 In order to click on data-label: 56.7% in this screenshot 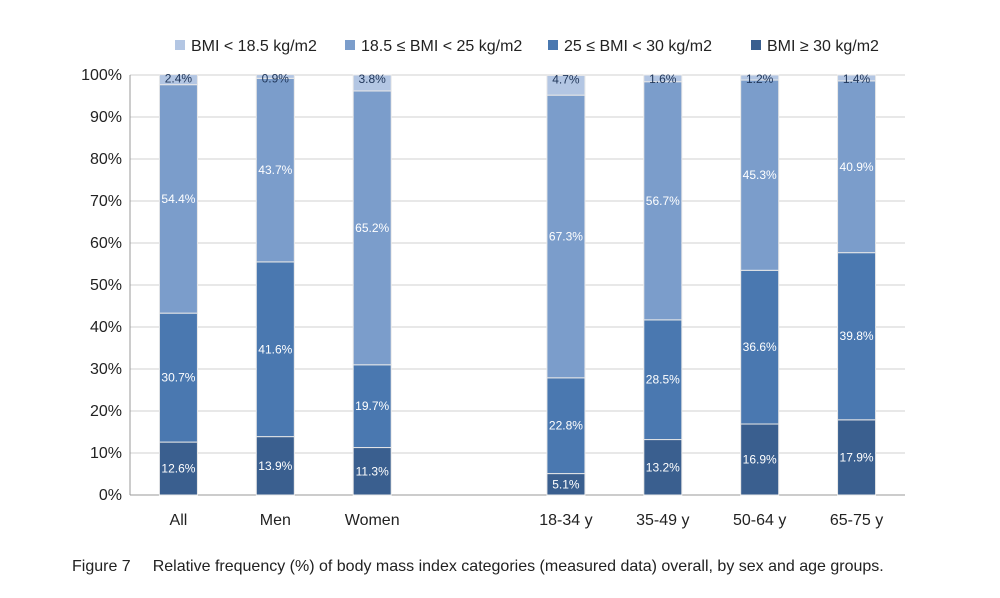, I will do `click(663, 201)`.